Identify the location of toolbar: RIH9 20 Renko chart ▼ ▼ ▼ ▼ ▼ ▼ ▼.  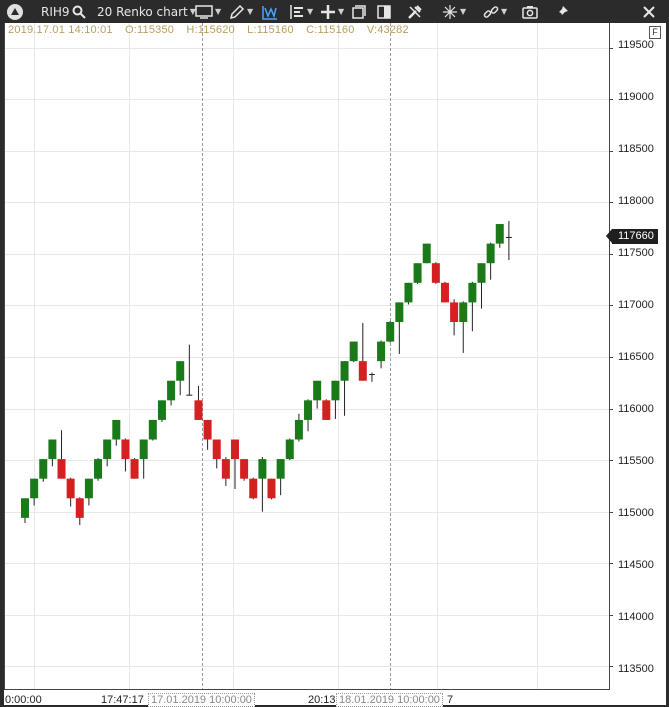
(334, 11).